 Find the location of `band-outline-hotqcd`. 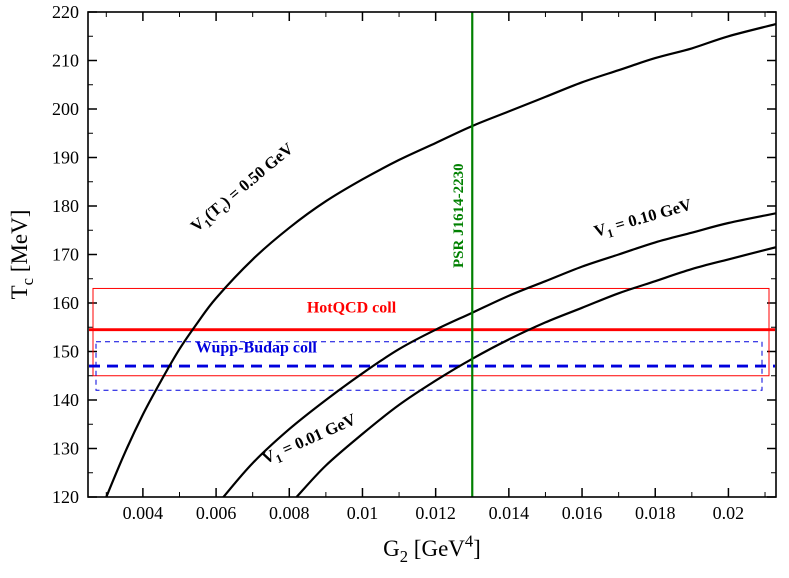

band-outline-hotqcd is located at coordinates (431, 332).